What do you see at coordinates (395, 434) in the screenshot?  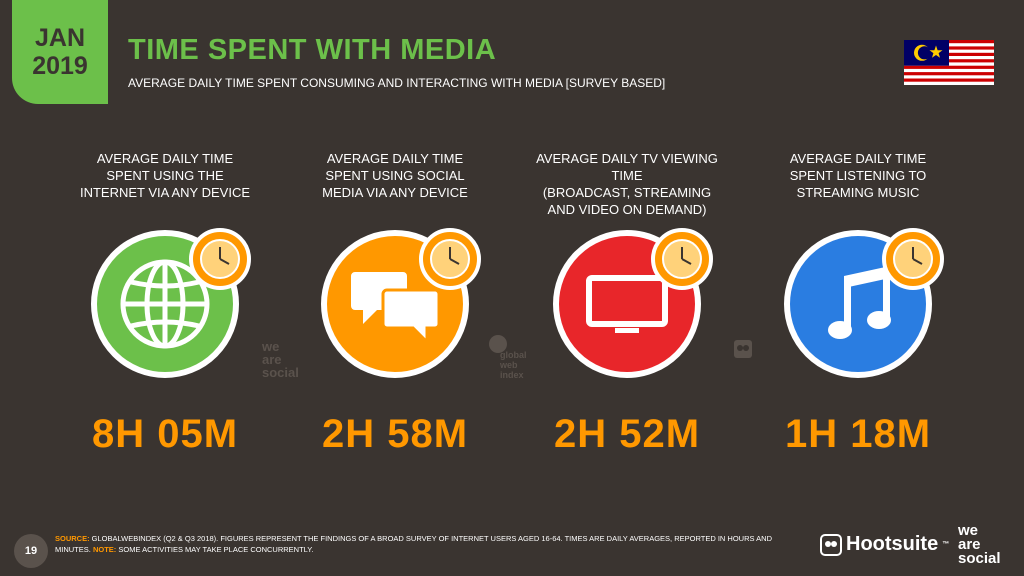 I see `social-time-value: 2H 58M` at bounding box center [395, 434].